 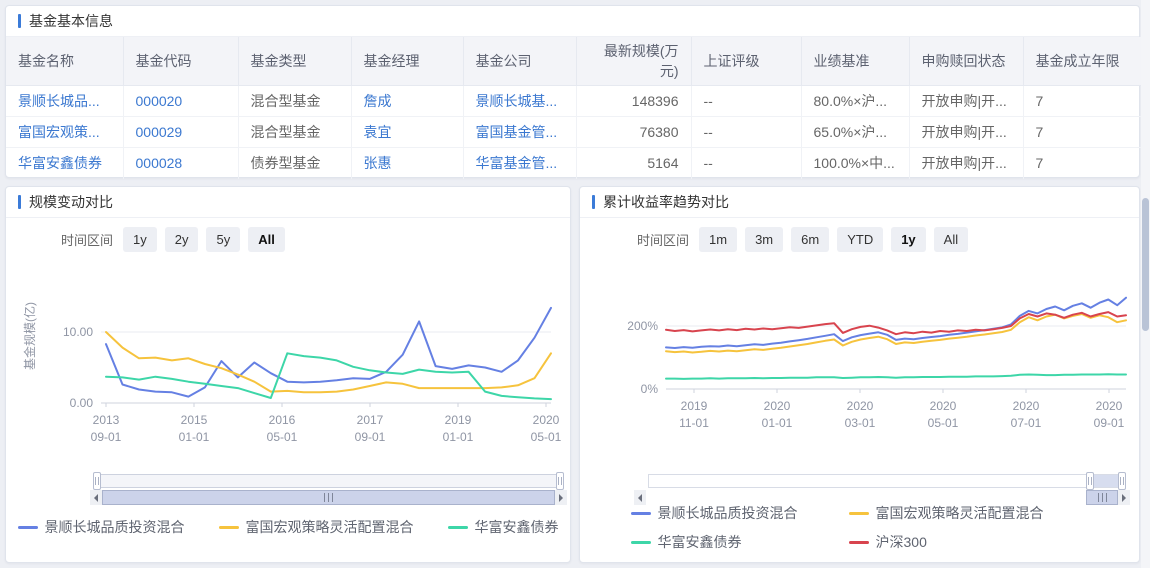 I want to click on cell-years: 7, so click(x=1082, y=101).